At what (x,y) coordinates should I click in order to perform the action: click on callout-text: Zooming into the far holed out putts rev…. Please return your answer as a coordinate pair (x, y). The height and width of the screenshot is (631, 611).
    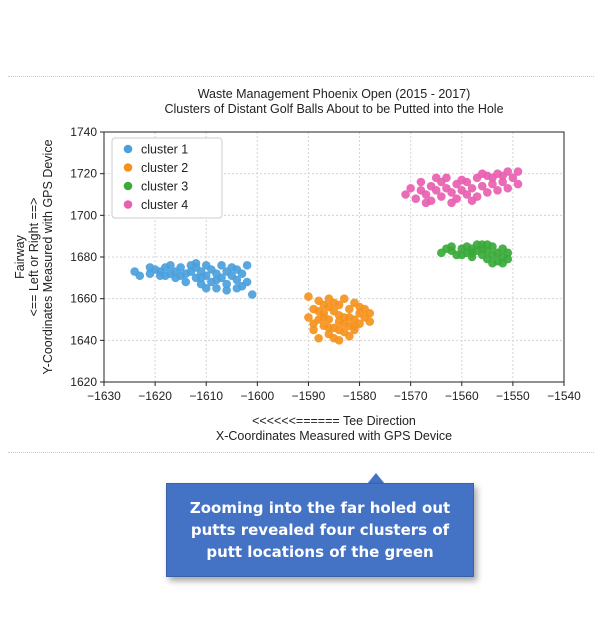
    Looking at the image, I should click on (320, 530).